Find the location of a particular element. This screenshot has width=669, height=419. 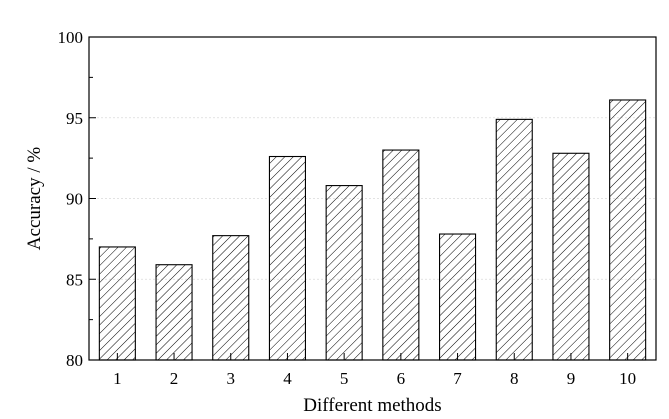

y-tick-label: 100 is located at coordinates (71, 37).